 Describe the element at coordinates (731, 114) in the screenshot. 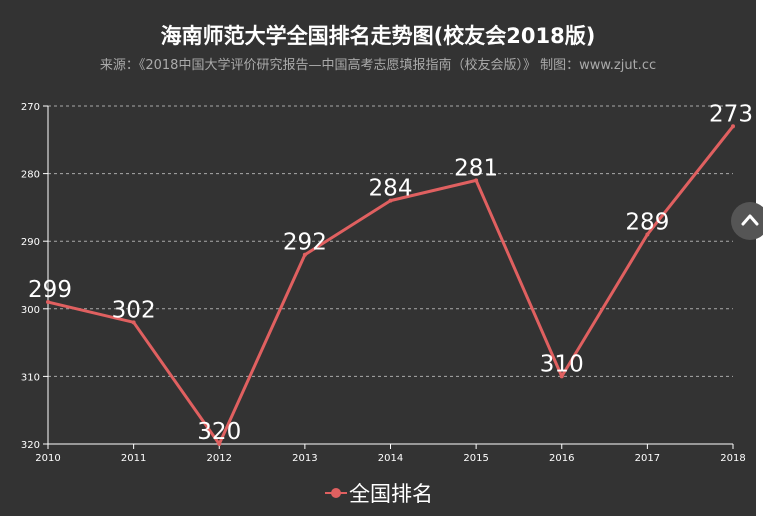

I see `data-label: 273` at that location.